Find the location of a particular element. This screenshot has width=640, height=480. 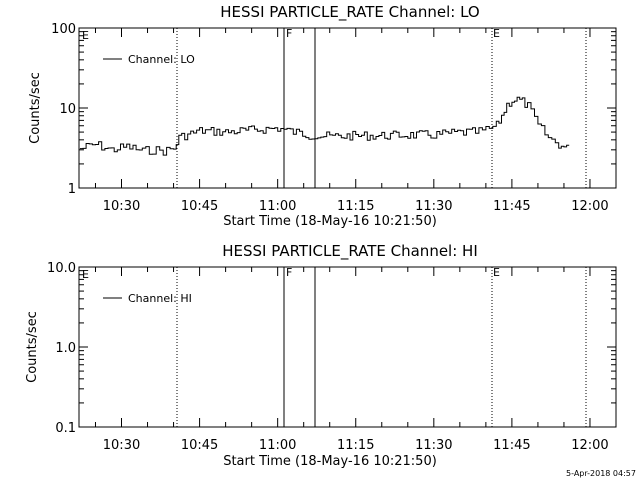

panel-lo-marker-label-e2: E is located at coordinates (496, 33).